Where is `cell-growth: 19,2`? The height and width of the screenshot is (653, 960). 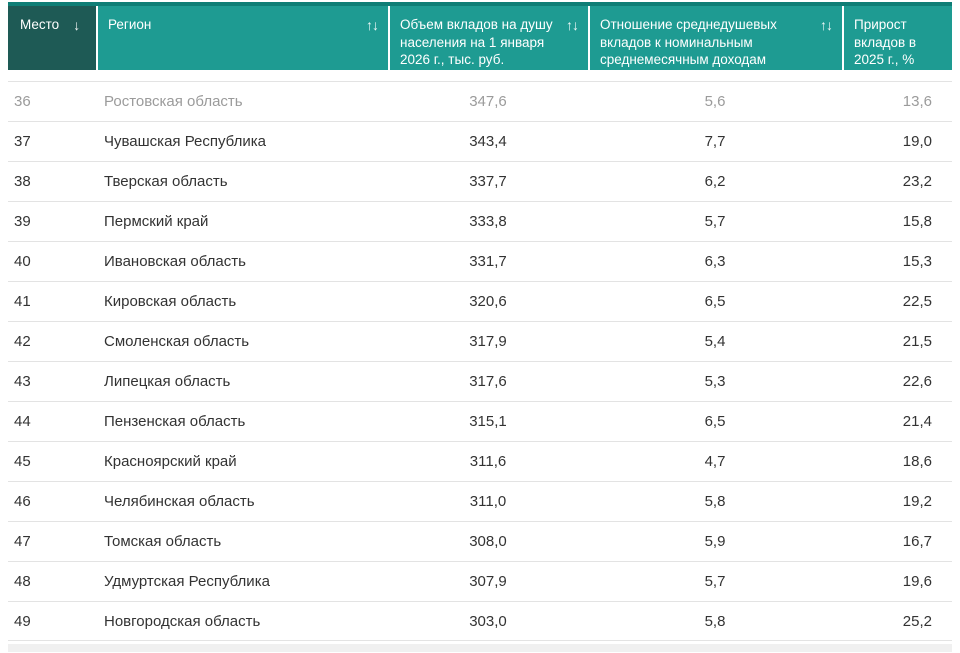
cell-growth: 19,2 is located at coordinates (917, 501).